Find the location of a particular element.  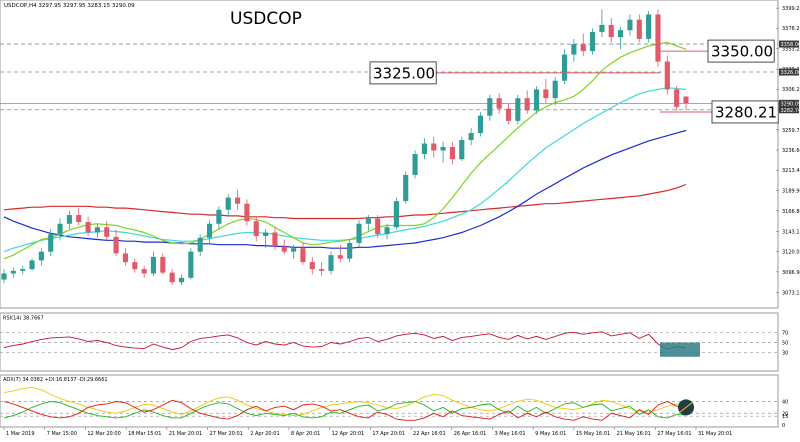

price-tick-label: 3213.45 is located at coordinates (791, 171).